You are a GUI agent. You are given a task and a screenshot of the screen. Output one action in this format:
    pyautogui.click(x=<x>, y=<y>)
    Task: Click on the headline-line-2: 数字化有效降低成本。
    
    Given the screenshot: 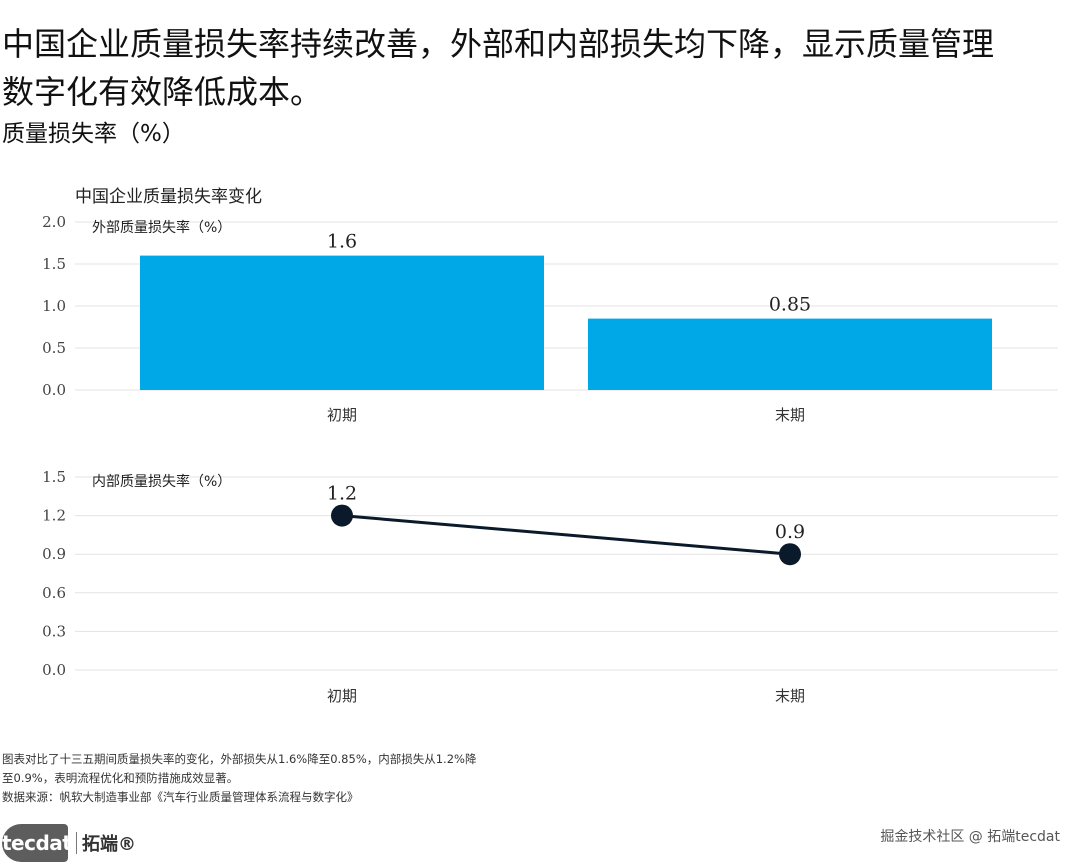 What is the action you would take?
    pyautogui.click(x=162, y=92)
    